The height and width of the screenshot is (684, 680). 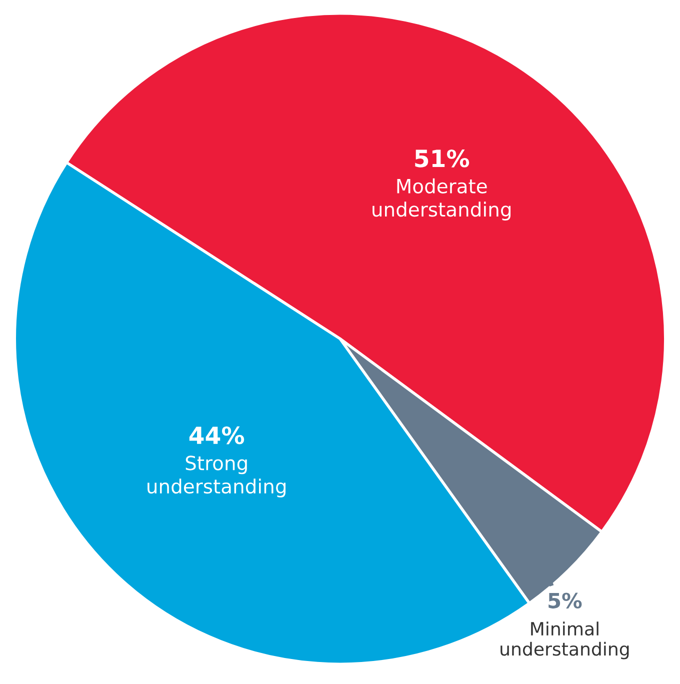 What do you see at coordinates (441, 199) in the screenshot?
I see `slice-label: Moderate understanding` at bounding box center [441, 199].